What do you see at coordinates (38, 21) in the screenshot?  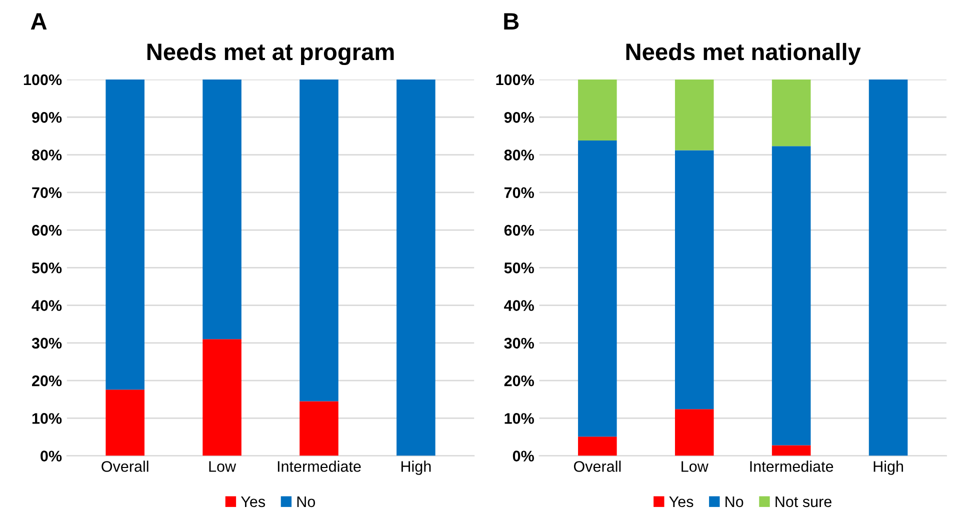 I see `text: A` at bounding box center [38, 21].